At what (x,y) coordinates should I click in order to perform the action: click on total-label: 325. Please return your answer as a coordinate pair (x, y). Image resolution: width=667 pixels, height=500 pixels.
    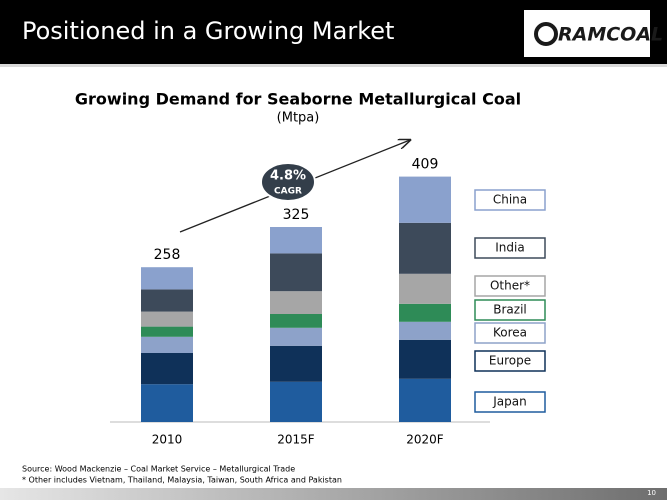
    Looking at the image, I should click on (296, 215).